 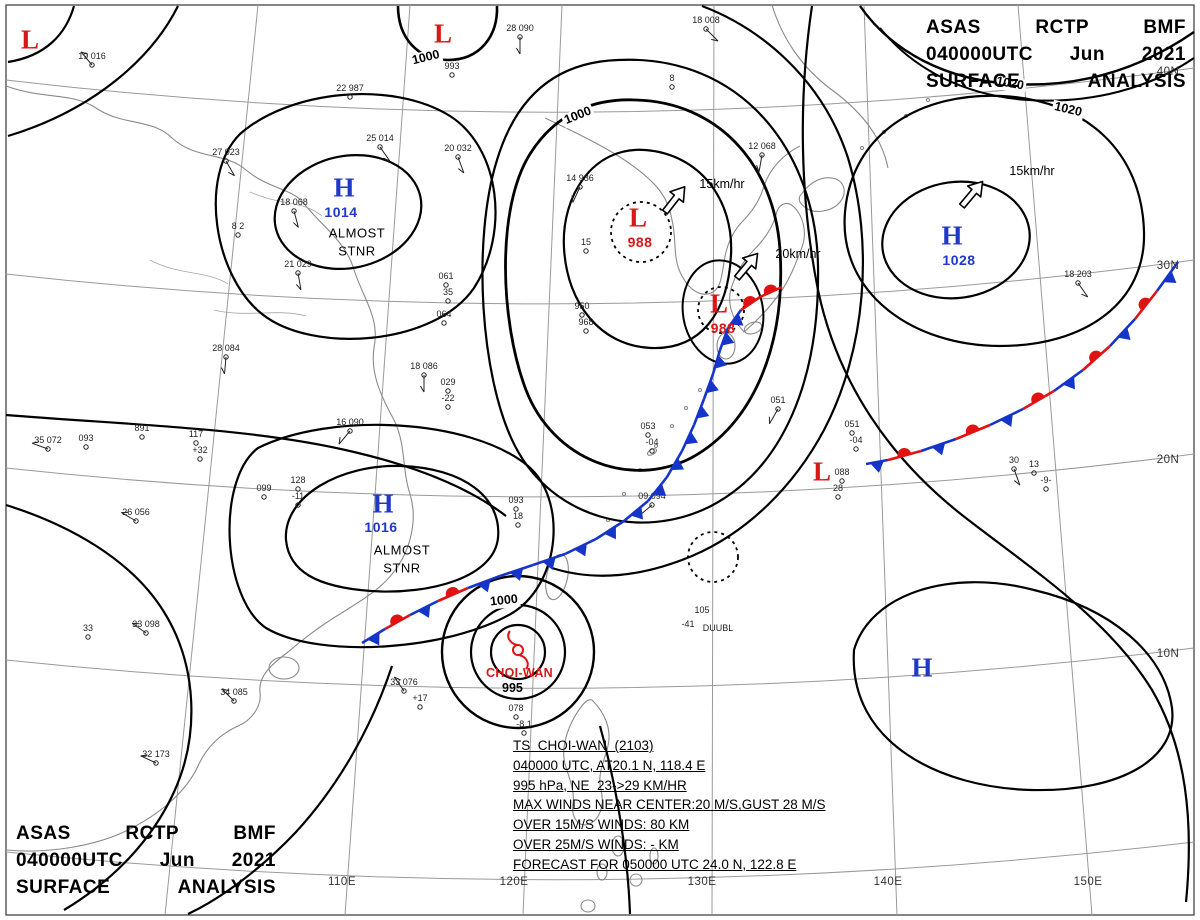 I want to click on station-values: 28, so click(x=838, y=488).